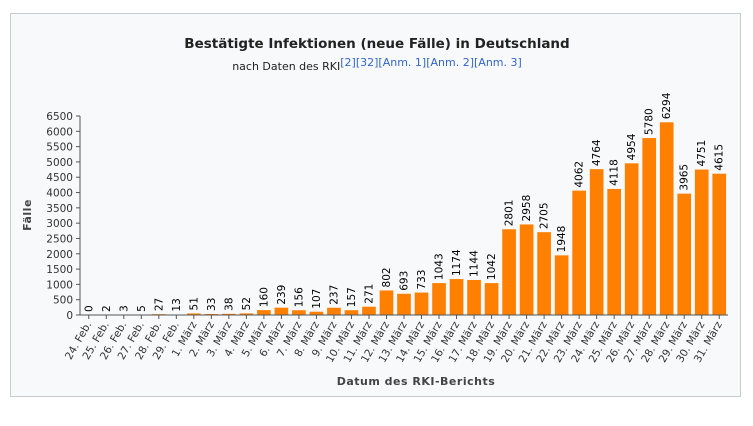 This screenshot has width=753, height=426. What do you see at coordinates (562, 239) in the screenshot?
I see `data-label: 1948` at bounding box center [562, 239].